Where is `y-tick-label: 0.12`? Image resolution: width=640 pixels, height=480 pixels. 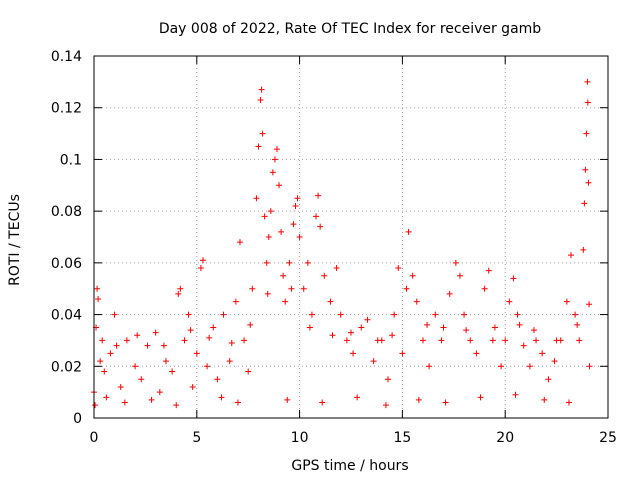
y-tick-label: 0.12 is located at coordinates (66, 109).